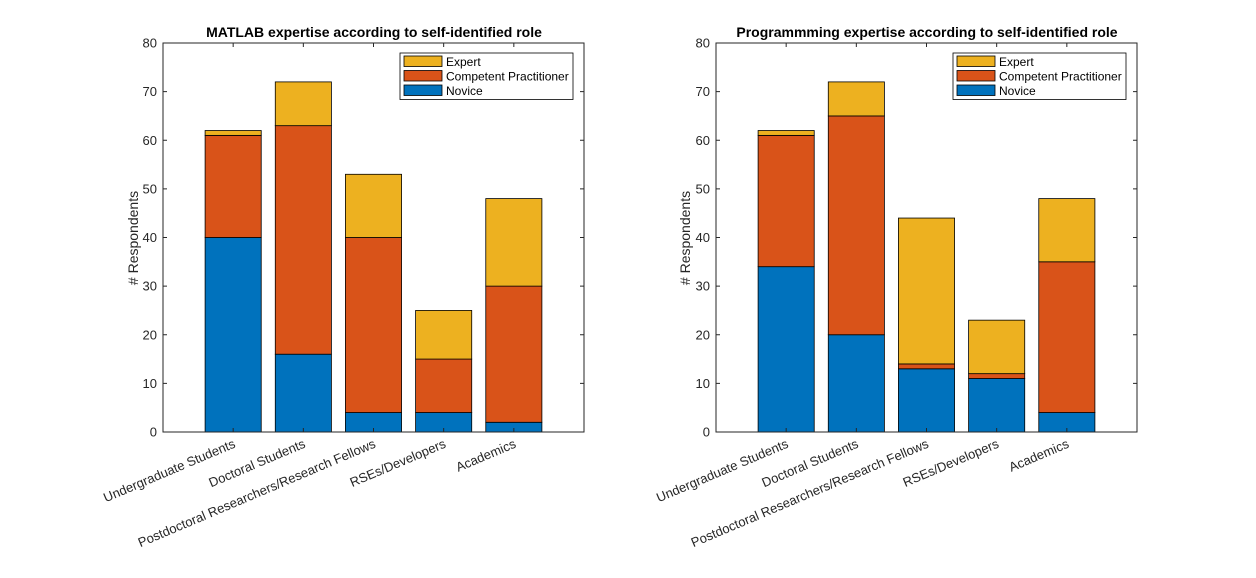 This screenshot has width=1256, height=578. I want to click on bar-novice-rses-developers, so click(997, 405).